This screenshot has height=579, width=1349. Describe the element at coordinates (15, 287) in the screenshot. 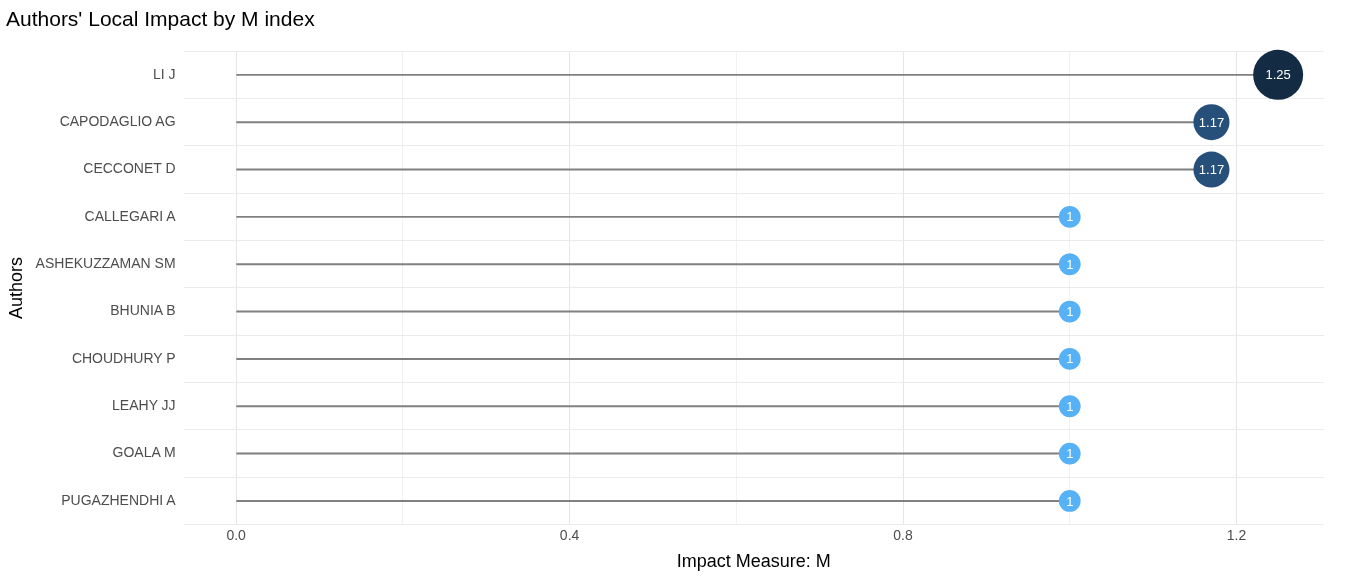

I see `y-axis-title: Authors` at that location.